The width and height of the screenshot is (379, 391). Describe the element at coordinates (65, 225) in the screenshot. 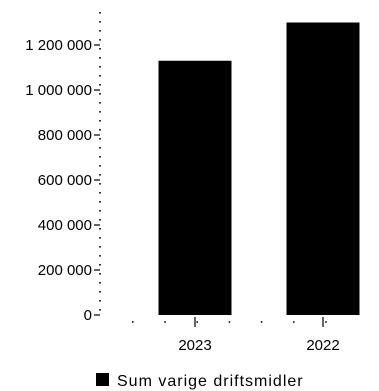

I see `y-tick-label: 400 000` at that location.